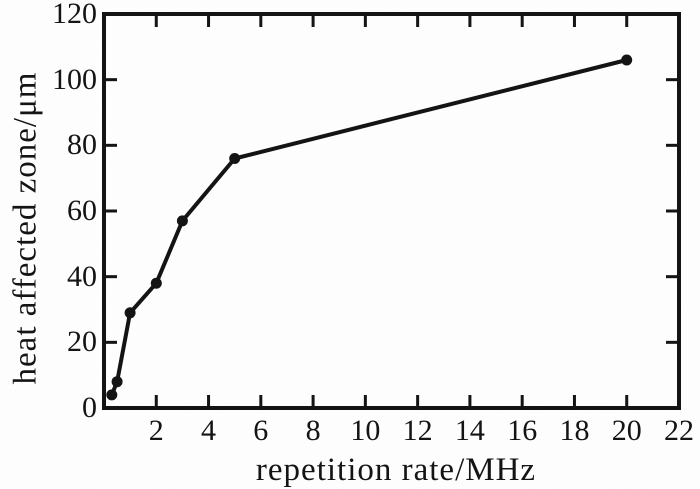 The image size is (700, 489). I want to click on y-tick-label: 100, so click(74, 79).